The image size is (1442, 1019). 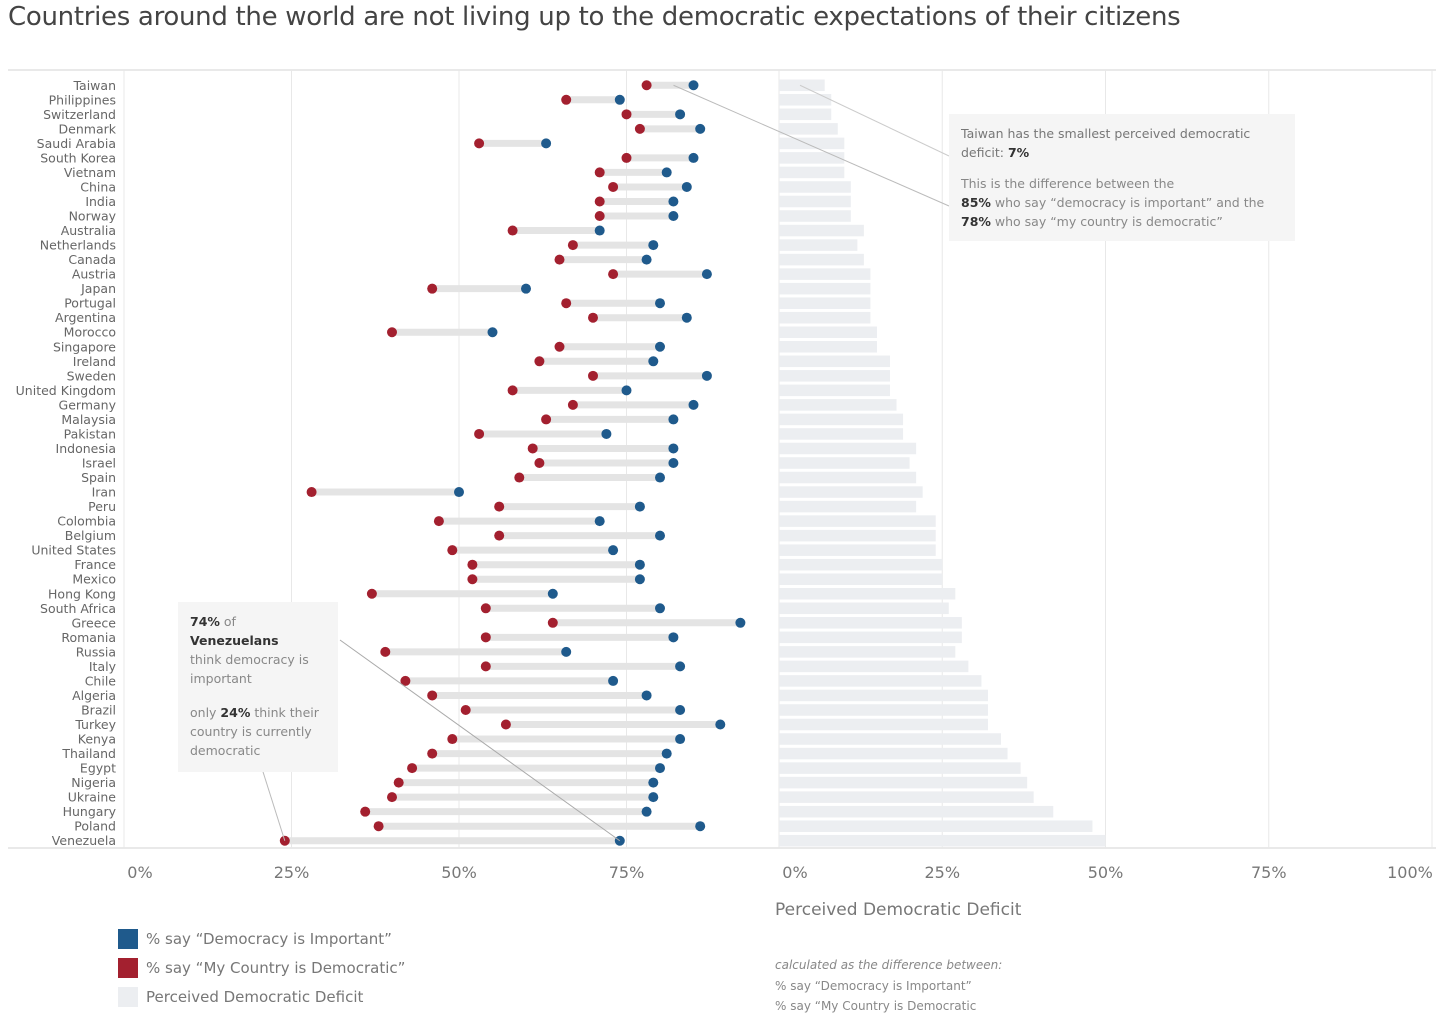 I want to click on table-row: Egypt, so click(x=550, y=768).